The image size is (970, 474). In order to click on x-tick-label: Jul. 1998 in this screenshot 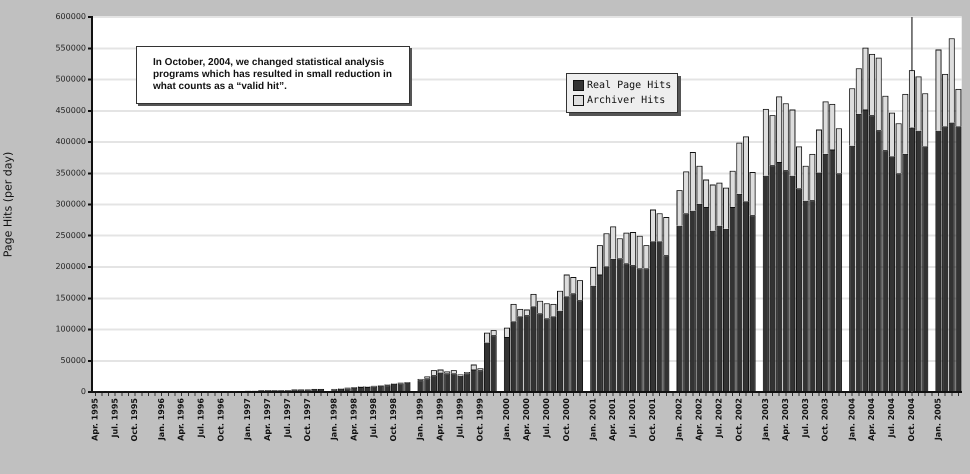, I will do `click(373, 418)`.